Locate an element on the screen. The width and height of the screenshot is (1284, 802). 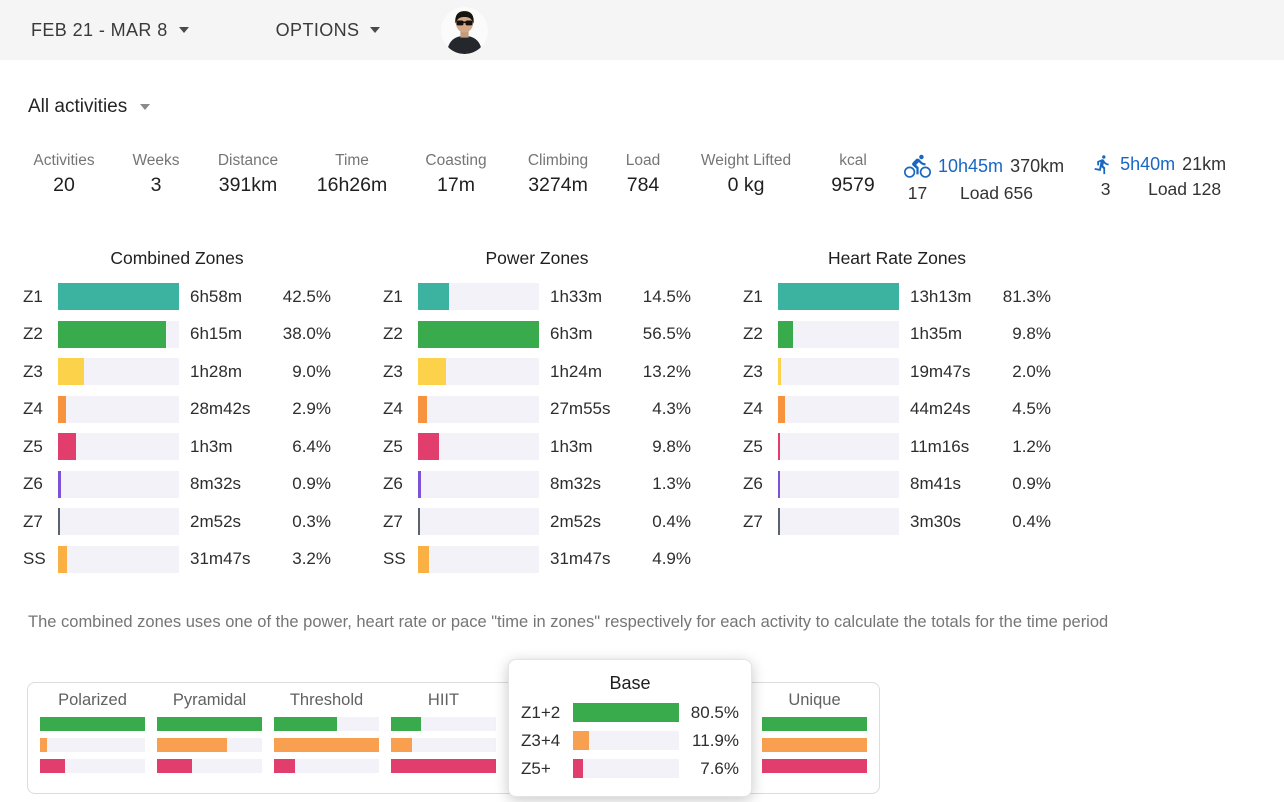
zone-label: Z3 is located at coordinates (33, 371).